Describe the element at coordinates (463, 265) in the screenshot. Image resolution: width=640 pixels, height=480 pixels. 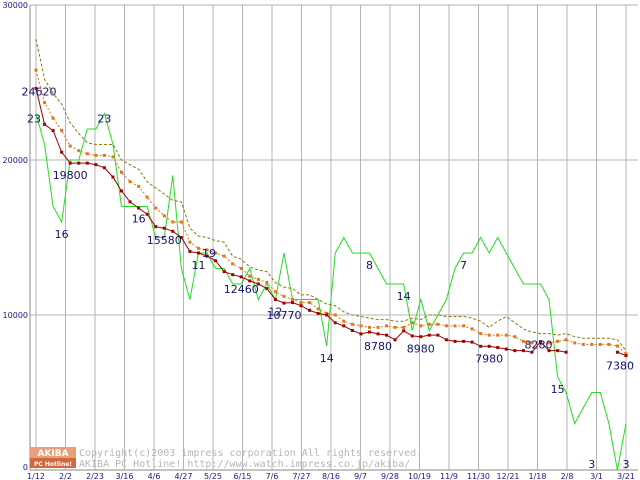
I see `data-label: 7` at that location.